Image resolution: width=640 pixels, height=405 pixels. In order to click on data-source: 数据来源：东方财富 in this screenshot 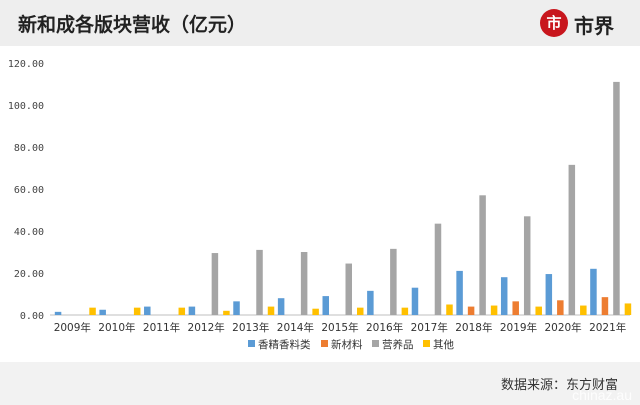, I will do `click(559, 385)`.